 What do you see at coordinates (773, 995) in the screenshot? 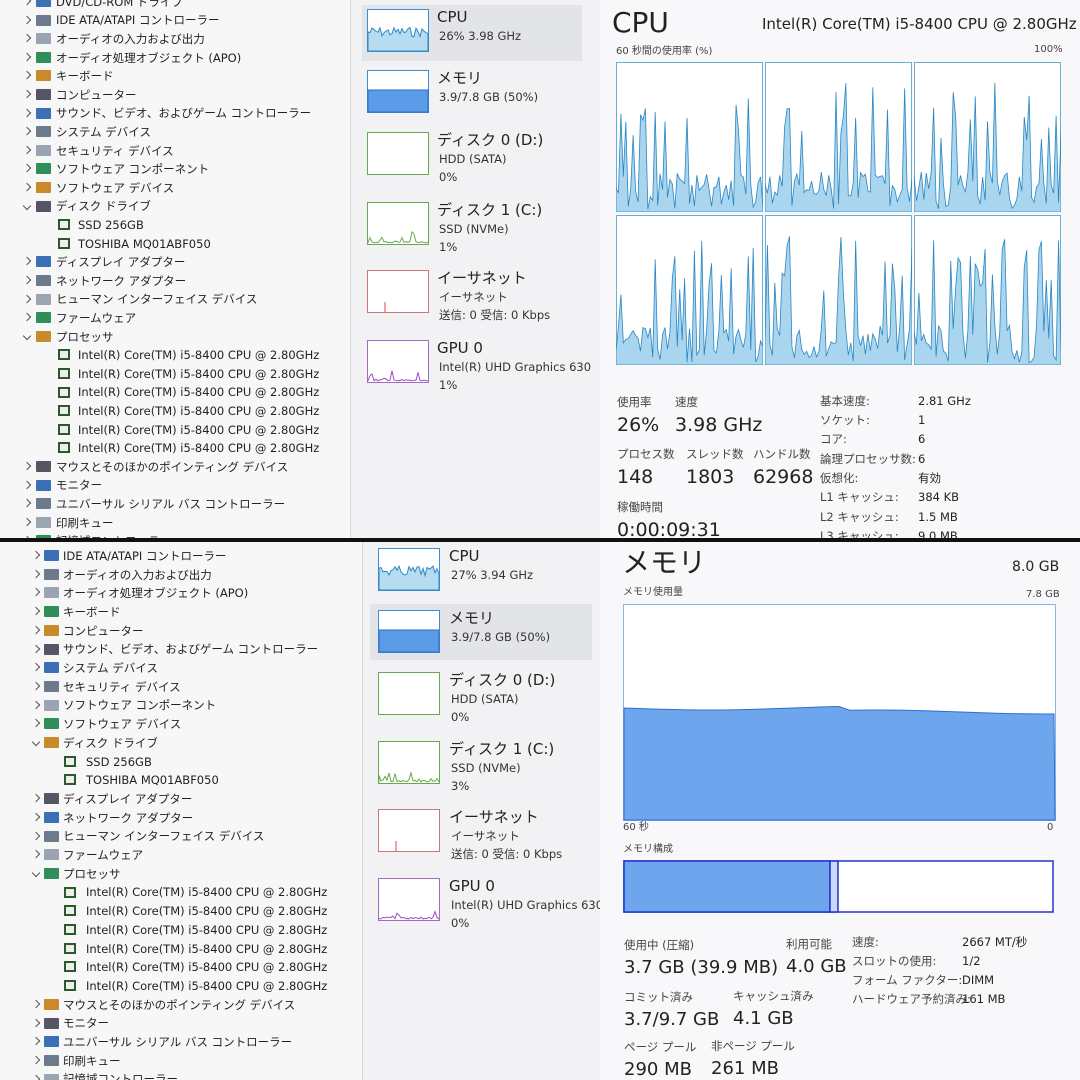
I see `stat-label: キャッシュ済み` at bounding box center [773, 995].